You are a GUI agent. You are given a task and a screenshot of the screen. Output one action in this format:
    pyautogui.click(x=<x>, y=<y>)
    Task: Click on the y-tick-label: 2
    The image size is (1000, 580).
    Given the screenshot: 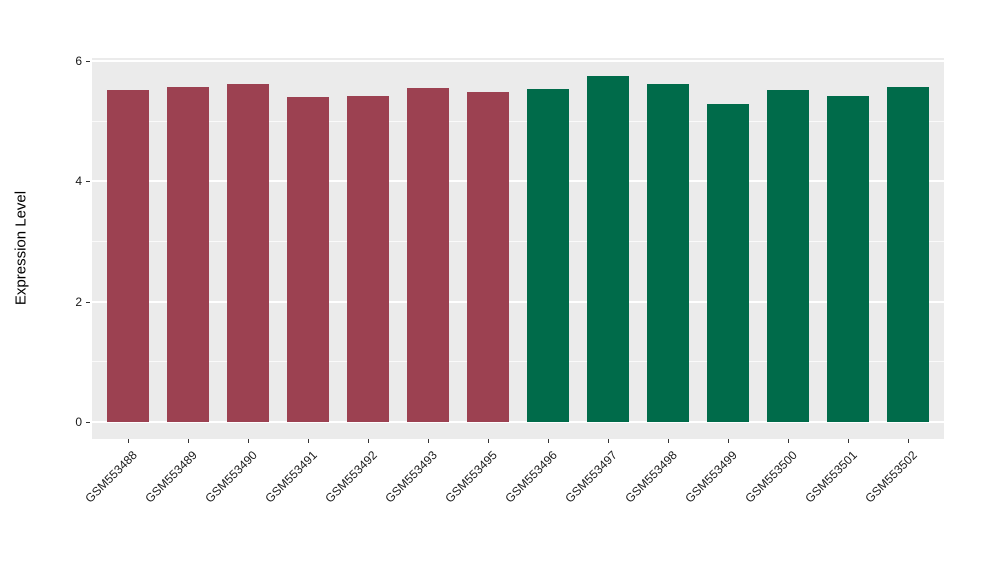 What is the action you would take?
    pyautogui.click(x=78, y=301)
    